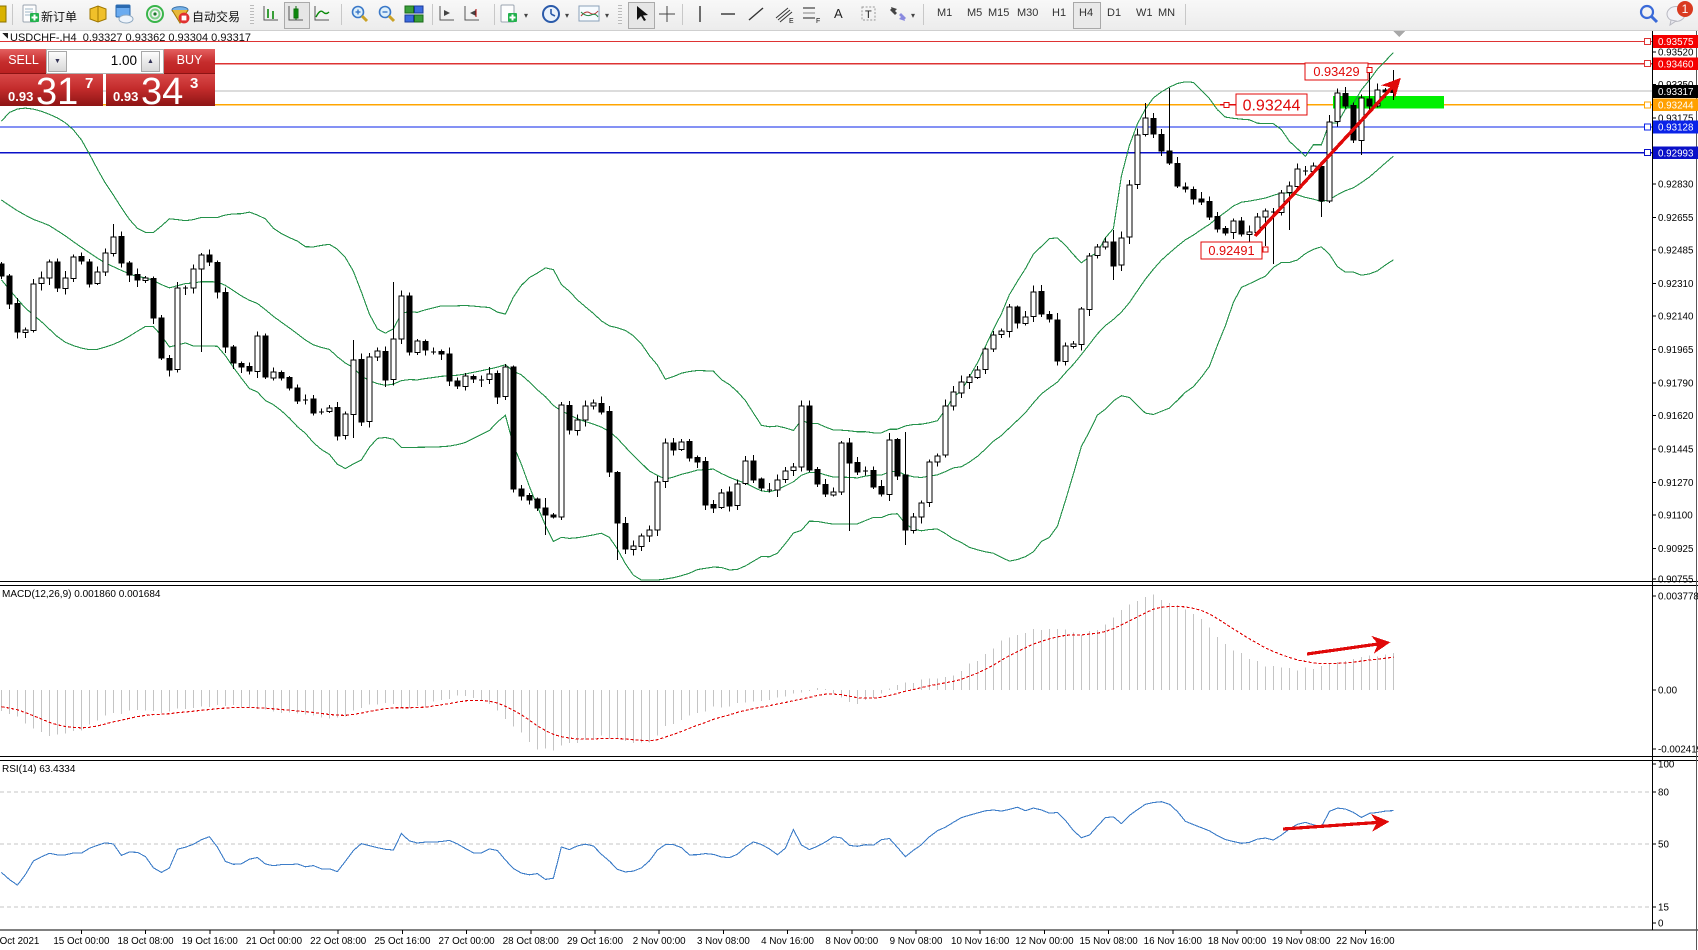 The image size is (1698, 950). I want to click on svg-text: T, so click(868, 15).